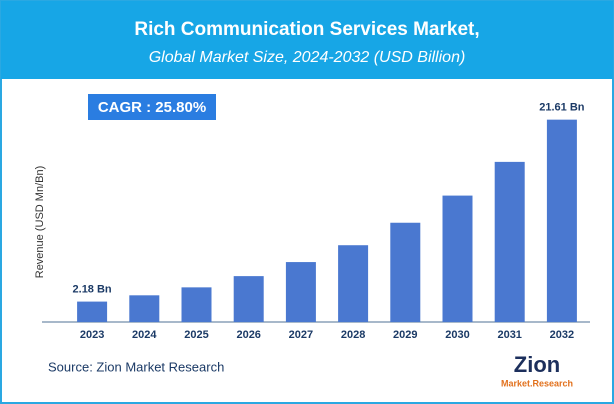  I want to click on cagr-box, so click(152, 107).